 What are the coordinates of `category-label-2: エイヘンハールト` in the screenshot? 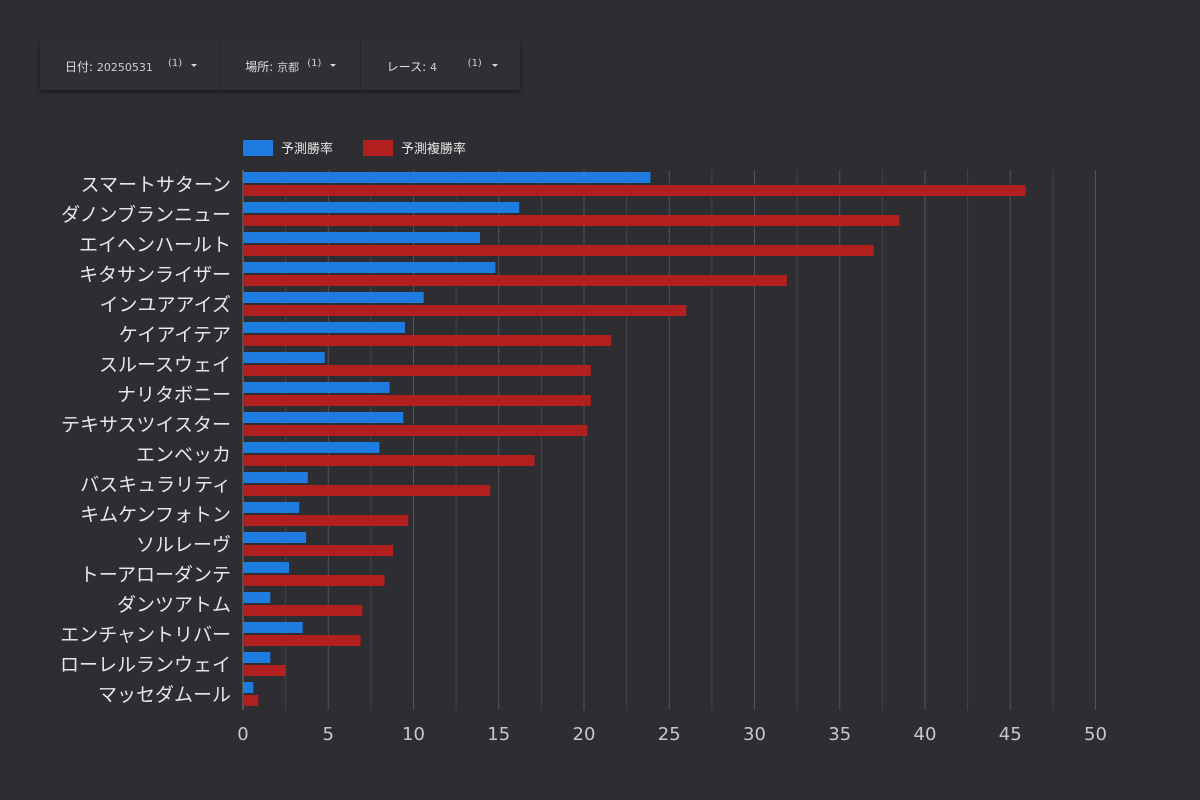 It's located at (155, 245).